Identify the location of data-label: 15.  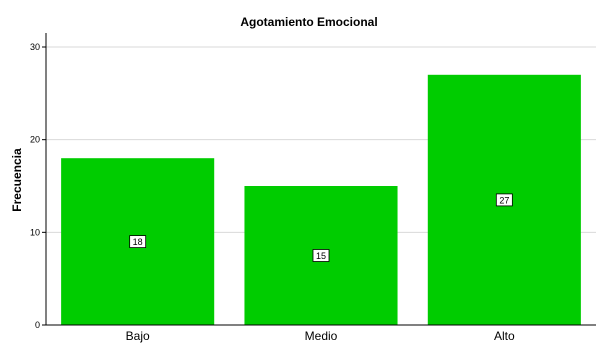
(321, 256).